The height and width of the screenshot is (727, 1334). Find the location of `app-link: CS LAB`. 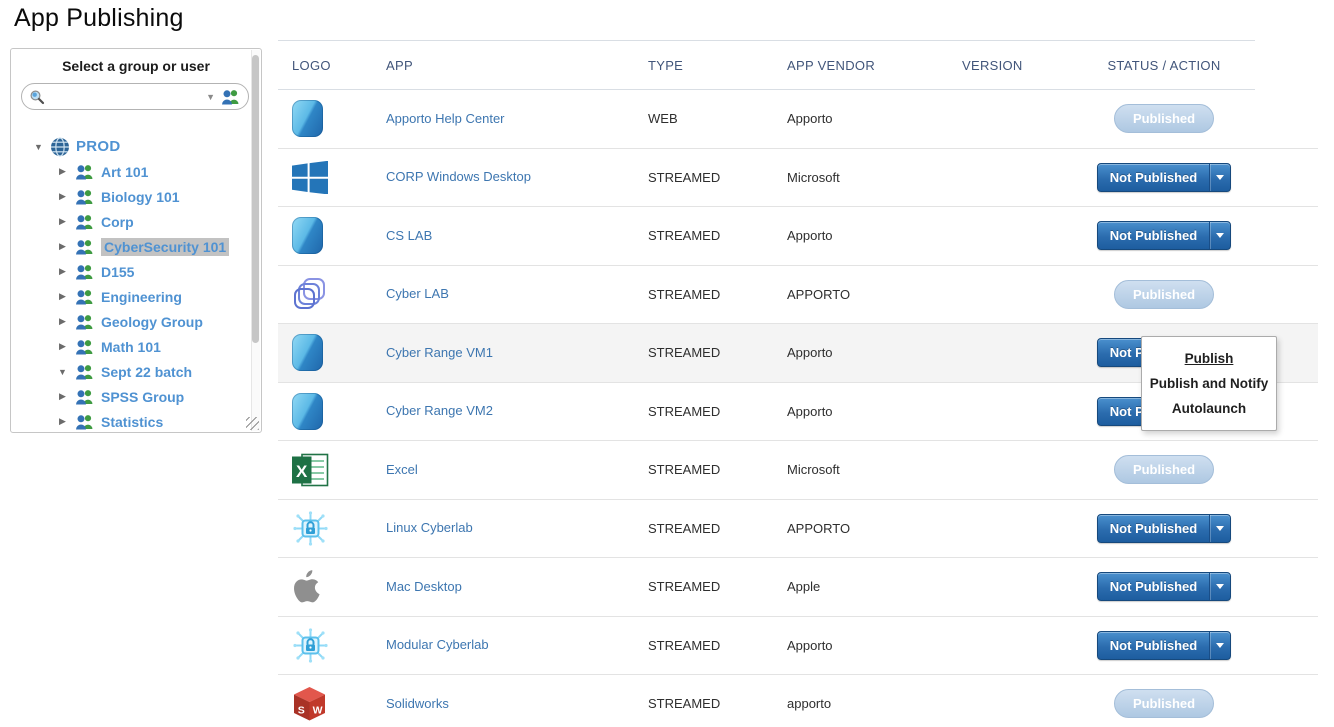

app-link: CS LAB is located at coordinates (409, 235).